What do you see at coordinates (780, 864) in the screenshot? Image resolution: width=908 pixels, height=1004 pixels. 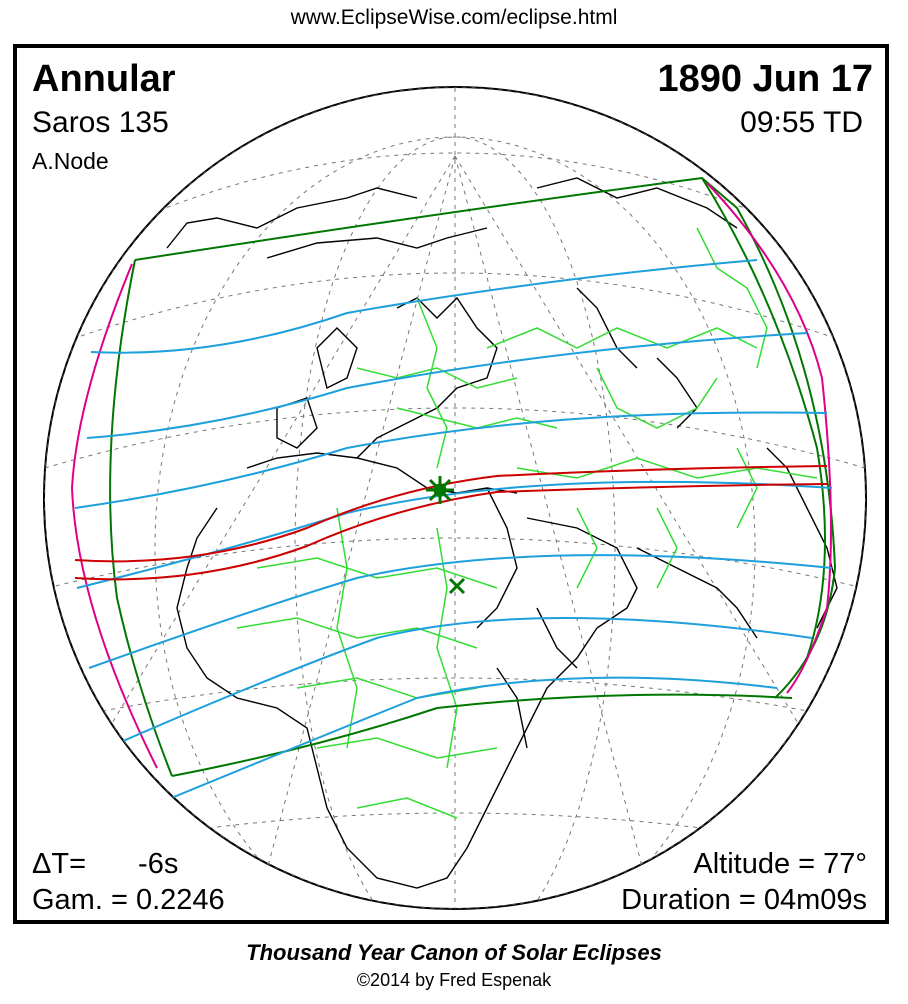 I see `altitude-value: Altitude = 77°` at bounding box center [780, 864].